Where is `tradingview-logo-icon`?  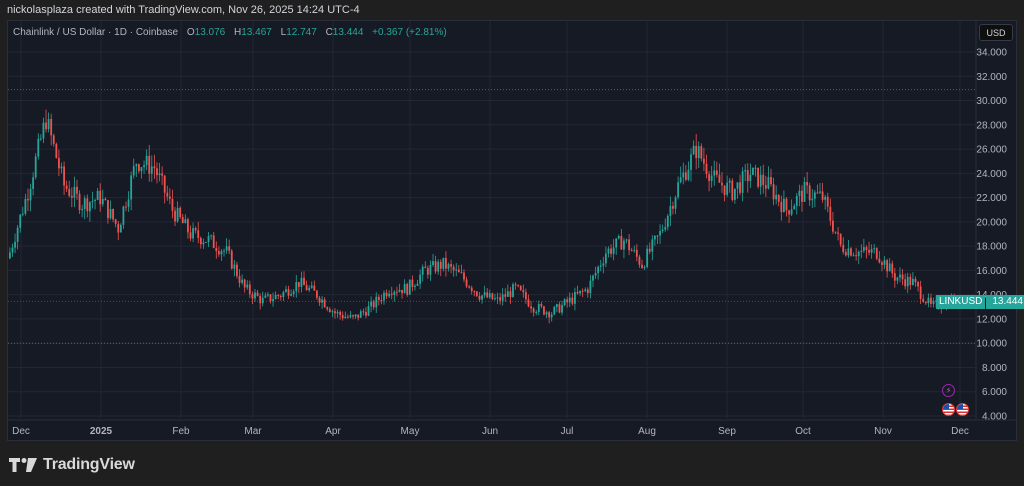 tradingview-logo-icon is located at coordinates (23, 465).